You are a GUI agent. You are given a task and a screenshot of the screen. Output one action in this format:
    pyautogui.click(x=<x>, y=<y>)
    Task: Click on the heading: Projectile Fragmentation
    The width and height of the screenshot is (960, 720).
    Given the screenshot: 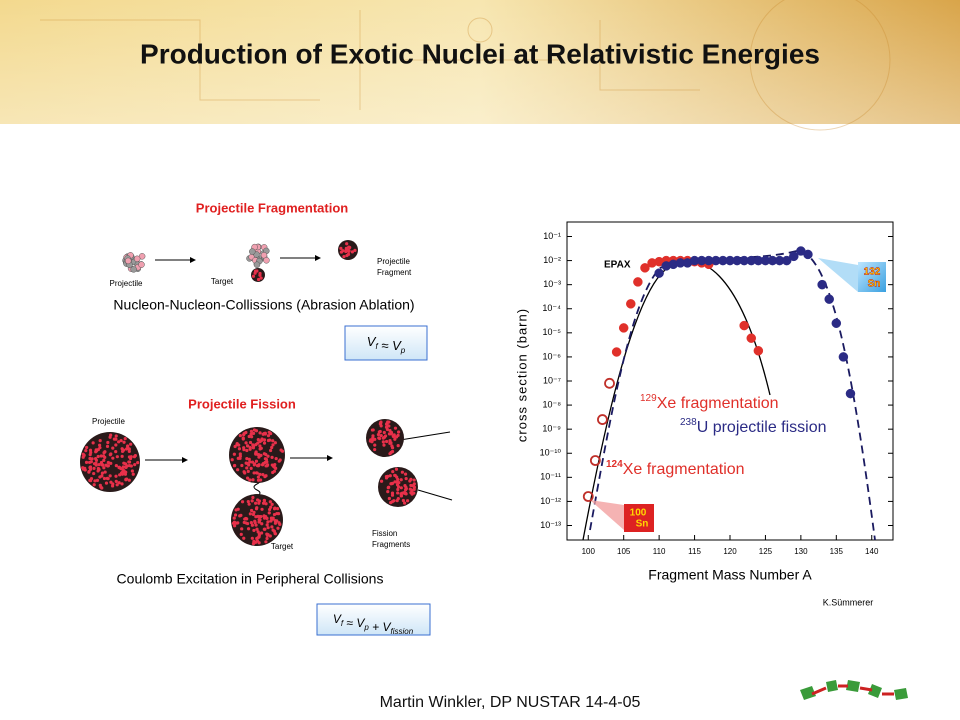 What is the action you would take?
    pyautogui.click(x=272, y=207)
    